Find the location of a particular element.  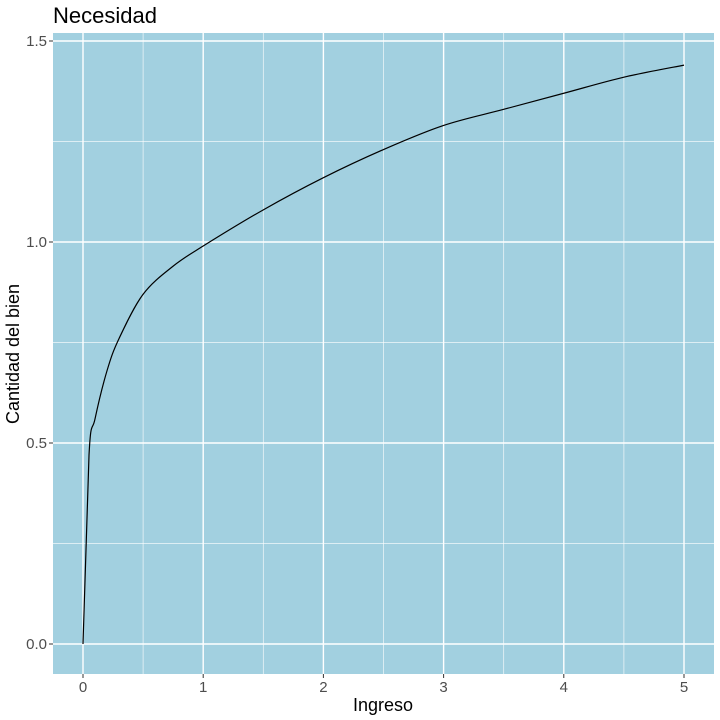

chart-title: Necesidad is located at coordinates (105, 15).